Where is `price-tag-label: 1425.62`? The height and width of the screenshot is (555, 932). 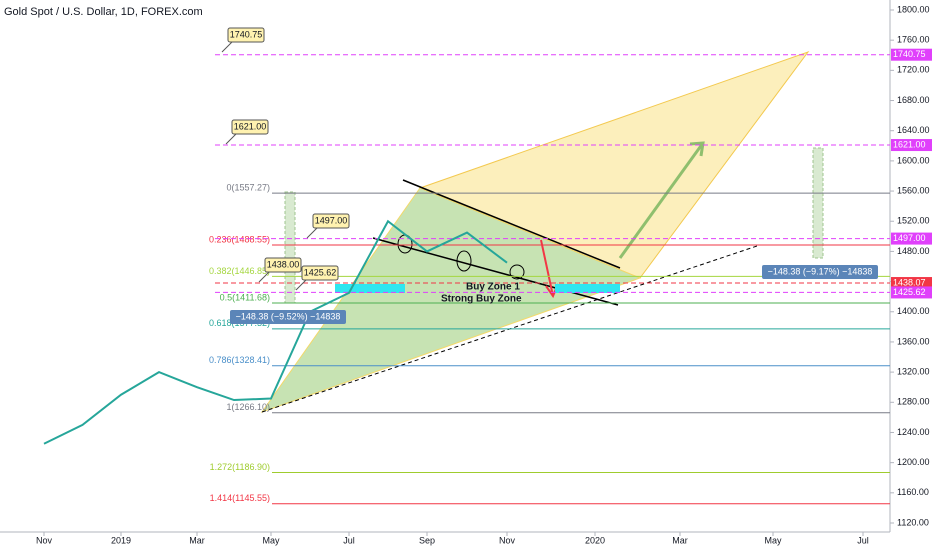
price-tag-label: 1425.62 is located at coordinates (909, 292).